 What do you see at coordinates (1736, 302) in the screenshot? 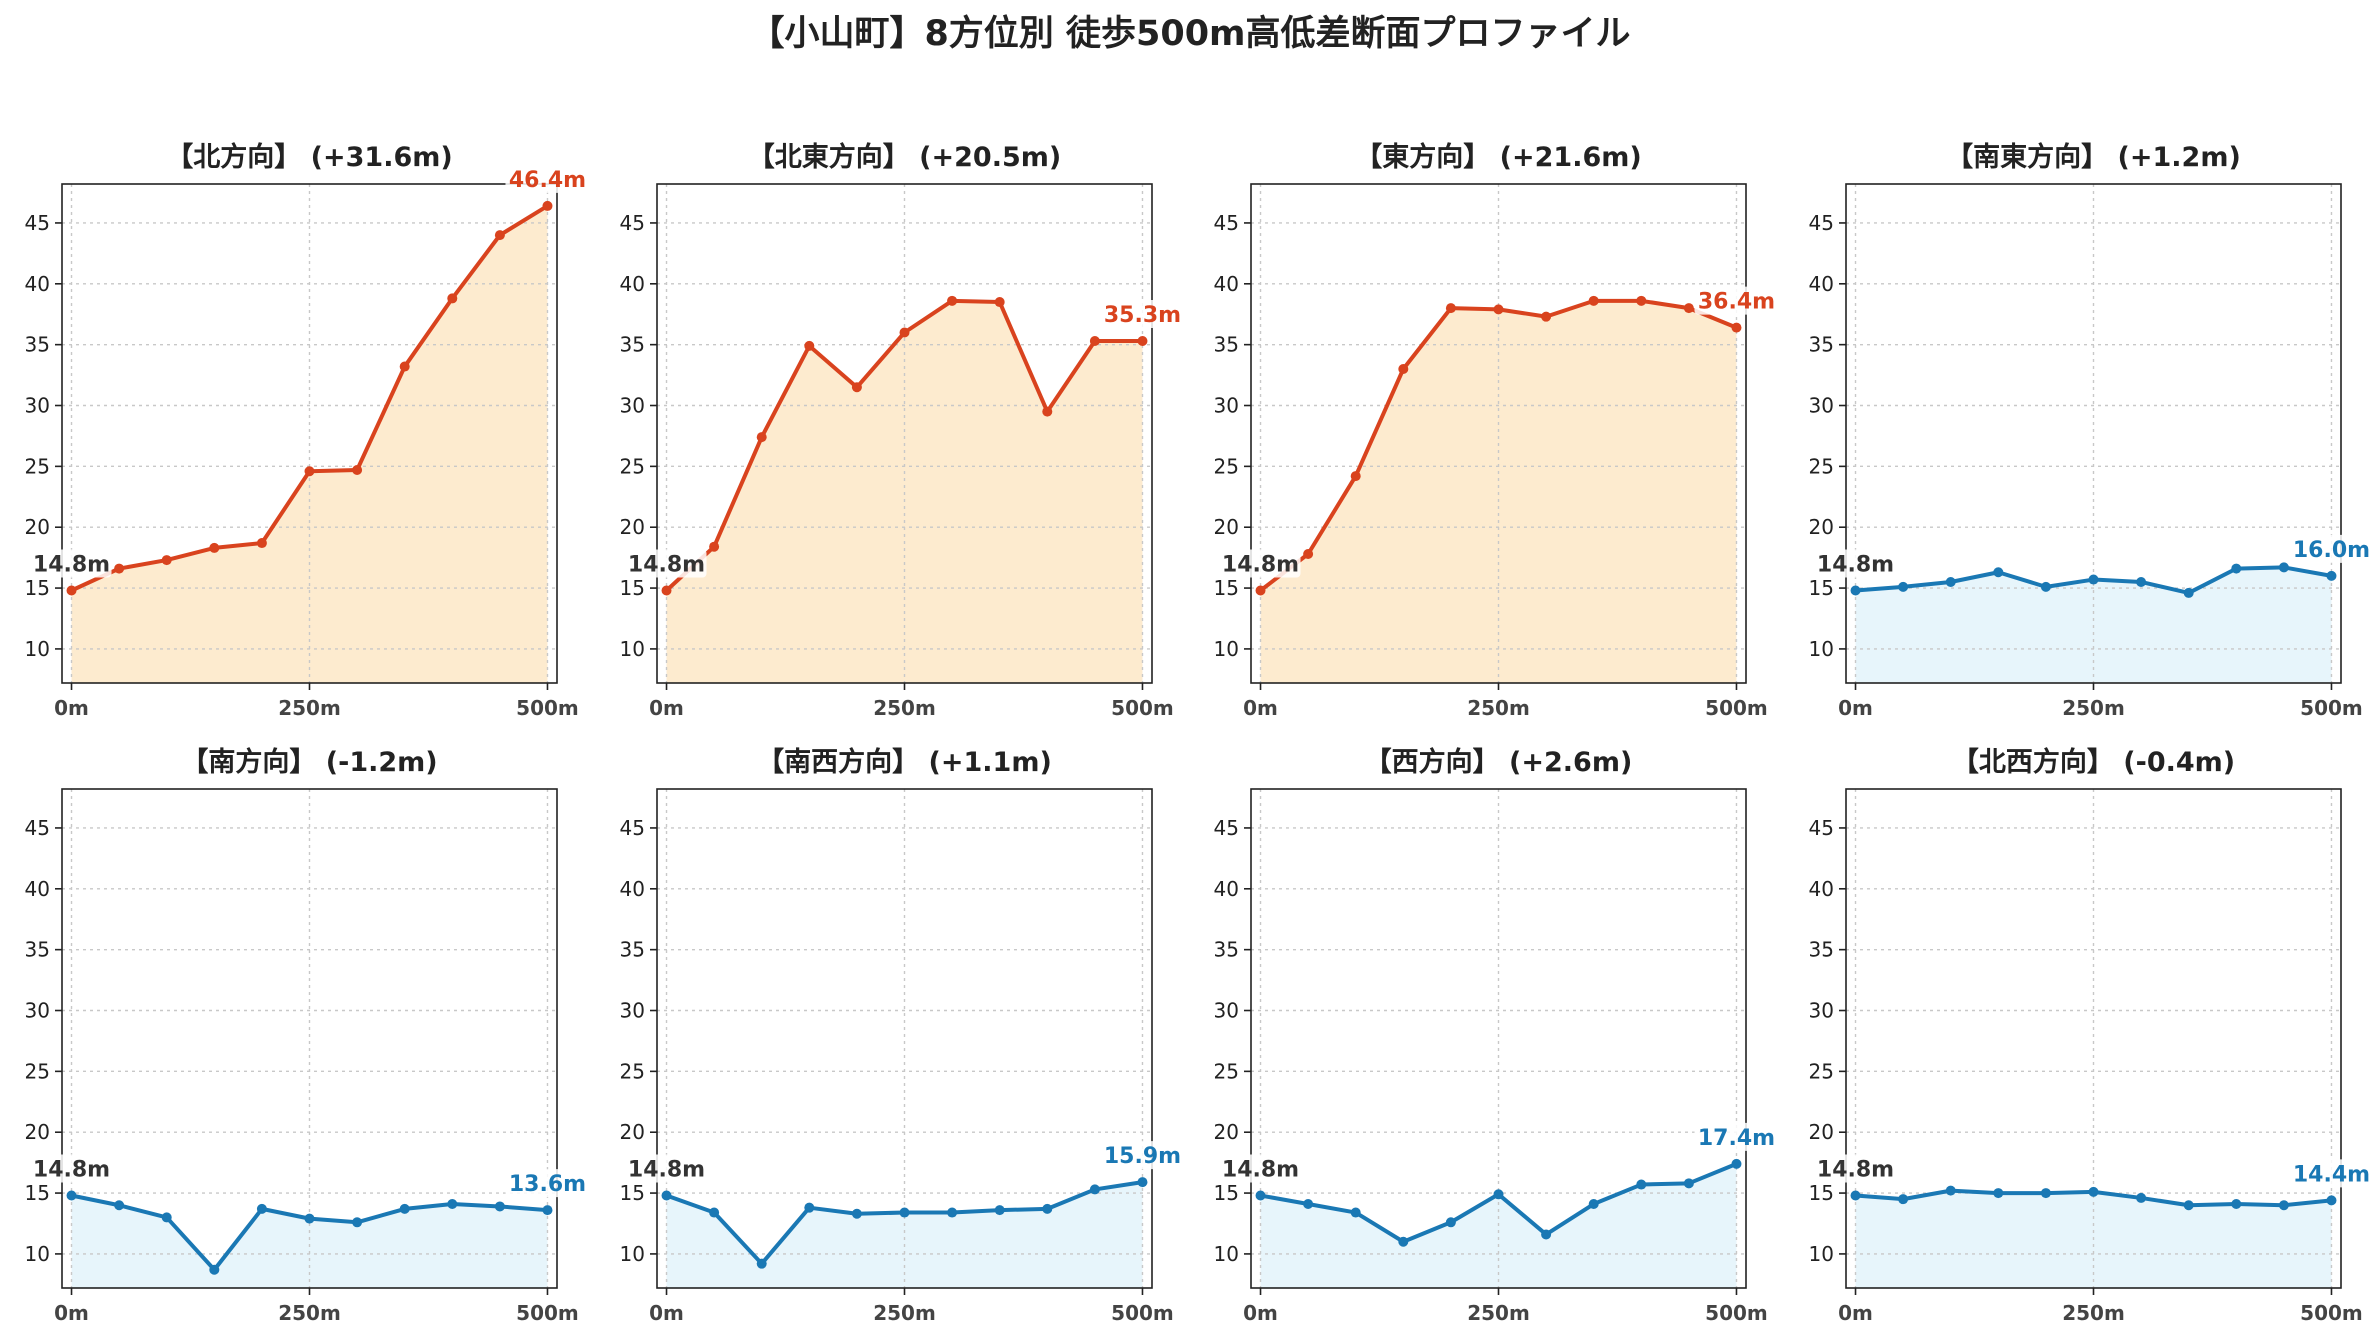
I see `end-elevation-label: 36.4m` at bounding box center [1736, 302].